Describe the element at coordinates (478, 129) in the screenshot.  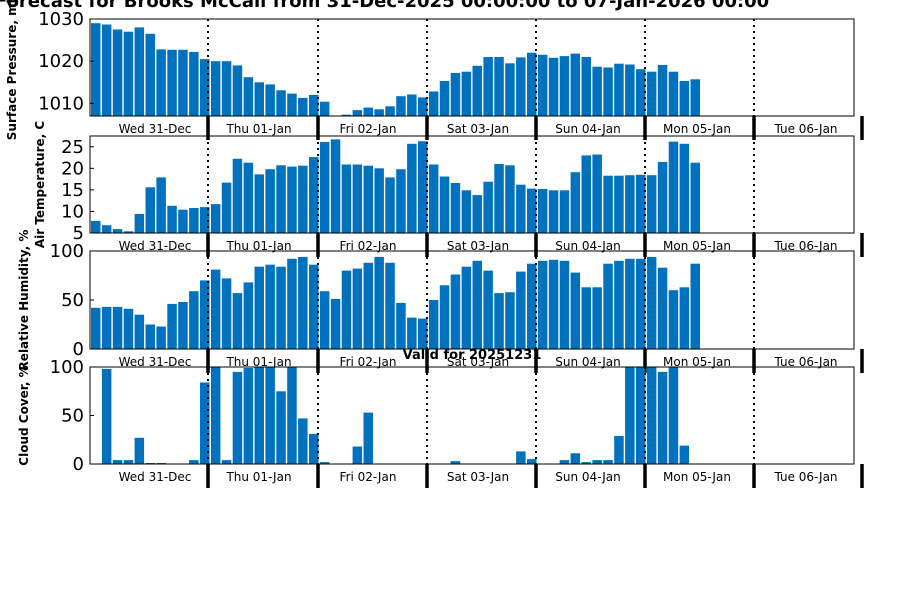
I see `x-day-label: Sat 03-Jan` at that location.